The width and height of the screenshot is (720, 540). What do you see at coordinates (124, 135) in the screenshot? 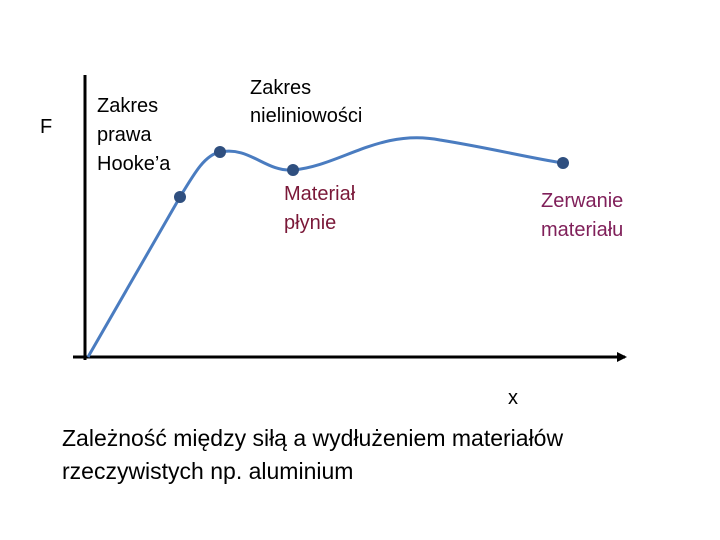
I see `annotation: prawa` at bounding box center [124, 135].